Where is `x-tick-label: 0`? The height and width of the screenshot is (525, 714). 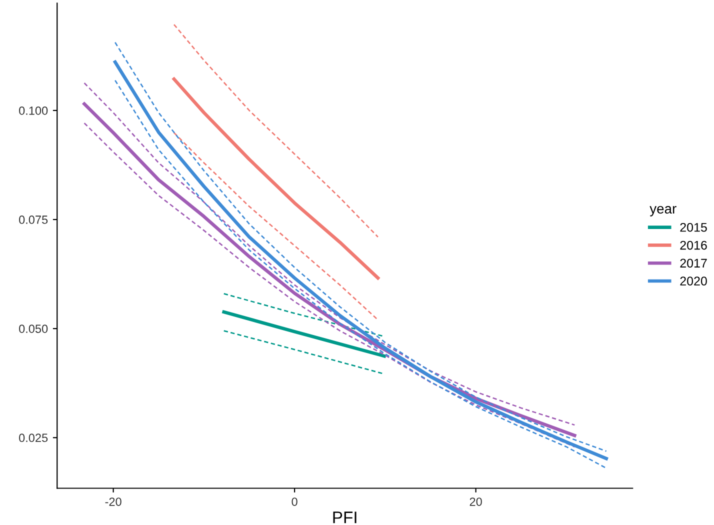
x-tick-label: 0 is located at coordinates (295, 502).